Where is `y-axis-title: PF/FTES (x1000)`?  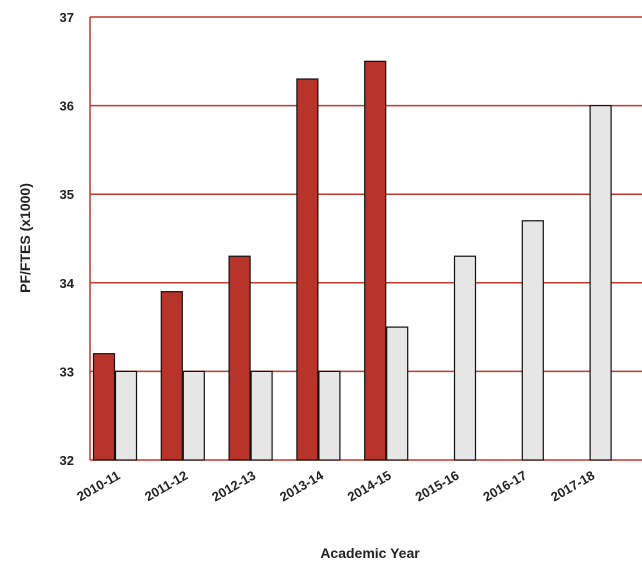
y-axis-title: PF/FTES (x1000) is located at coordinates (25, 238).